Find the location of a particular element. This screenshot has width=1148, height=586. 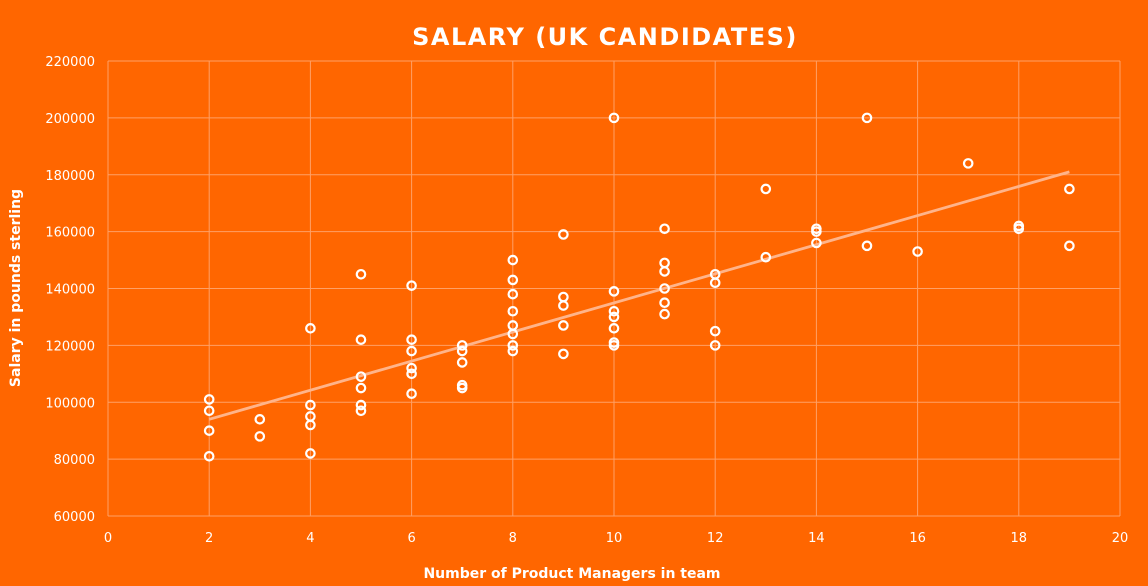

y-tick-label: 140000 is located at coordinates (70, 290).